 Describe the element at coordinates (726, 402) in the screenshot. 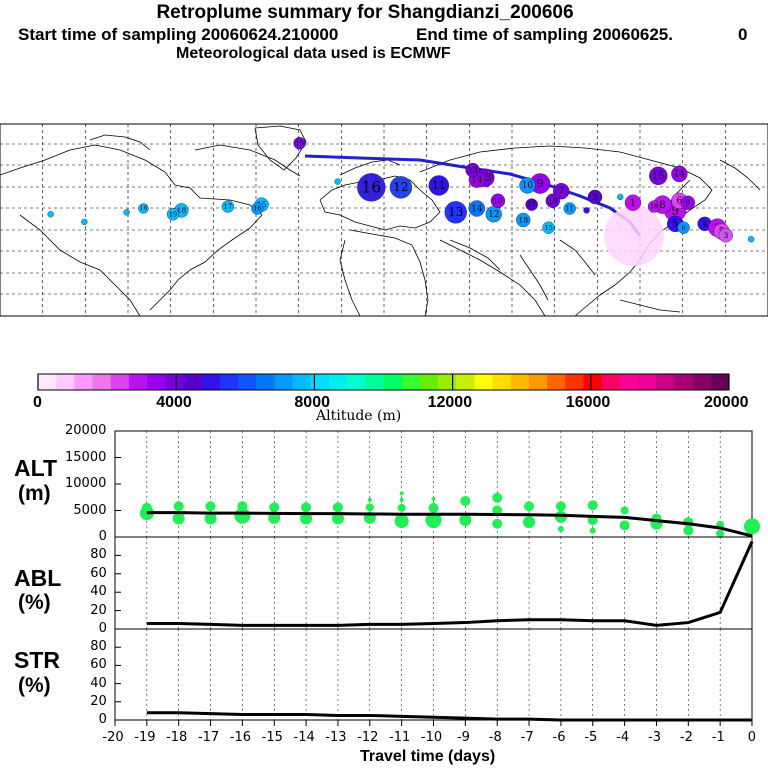

I see `colorbar-tick-label: 20000` at that location.